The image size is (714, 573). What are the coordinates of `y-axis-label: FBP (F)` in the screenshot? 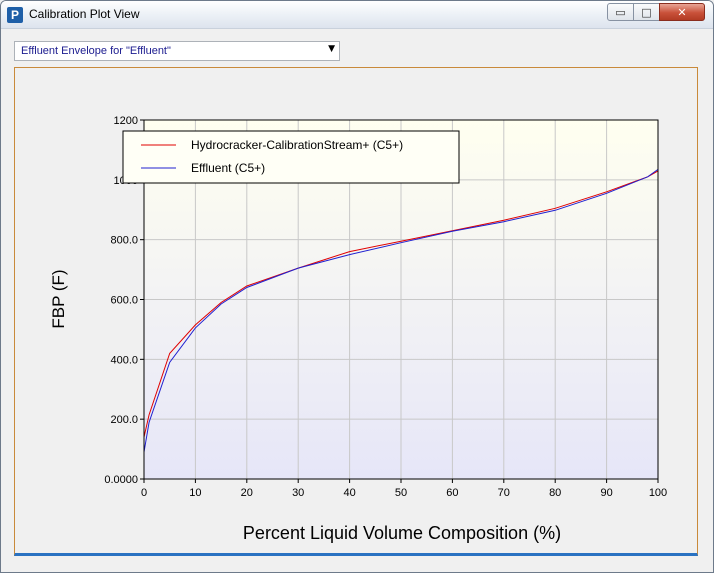 It's located at (58, 298).